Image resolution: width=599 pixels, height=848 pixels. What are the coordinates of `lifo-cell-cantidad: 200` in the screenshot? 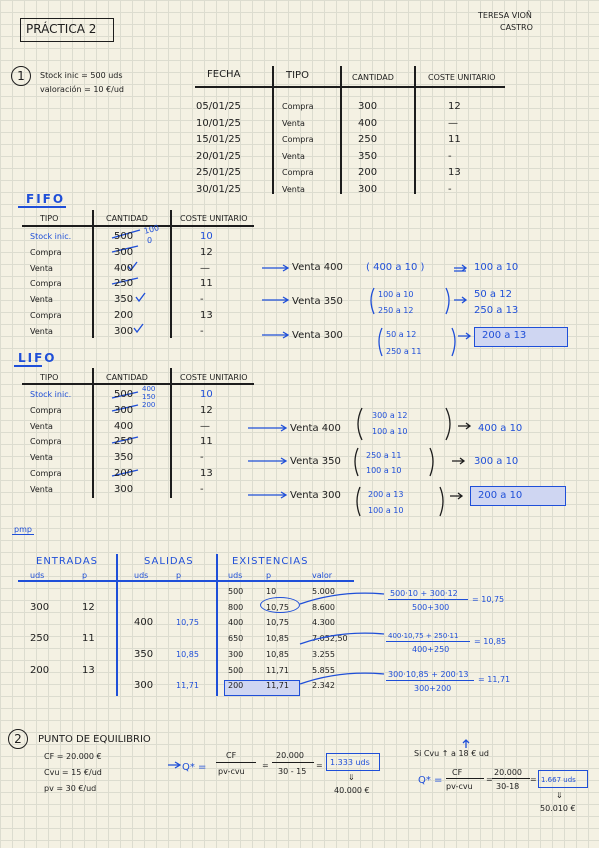 It's located at (124, 473).